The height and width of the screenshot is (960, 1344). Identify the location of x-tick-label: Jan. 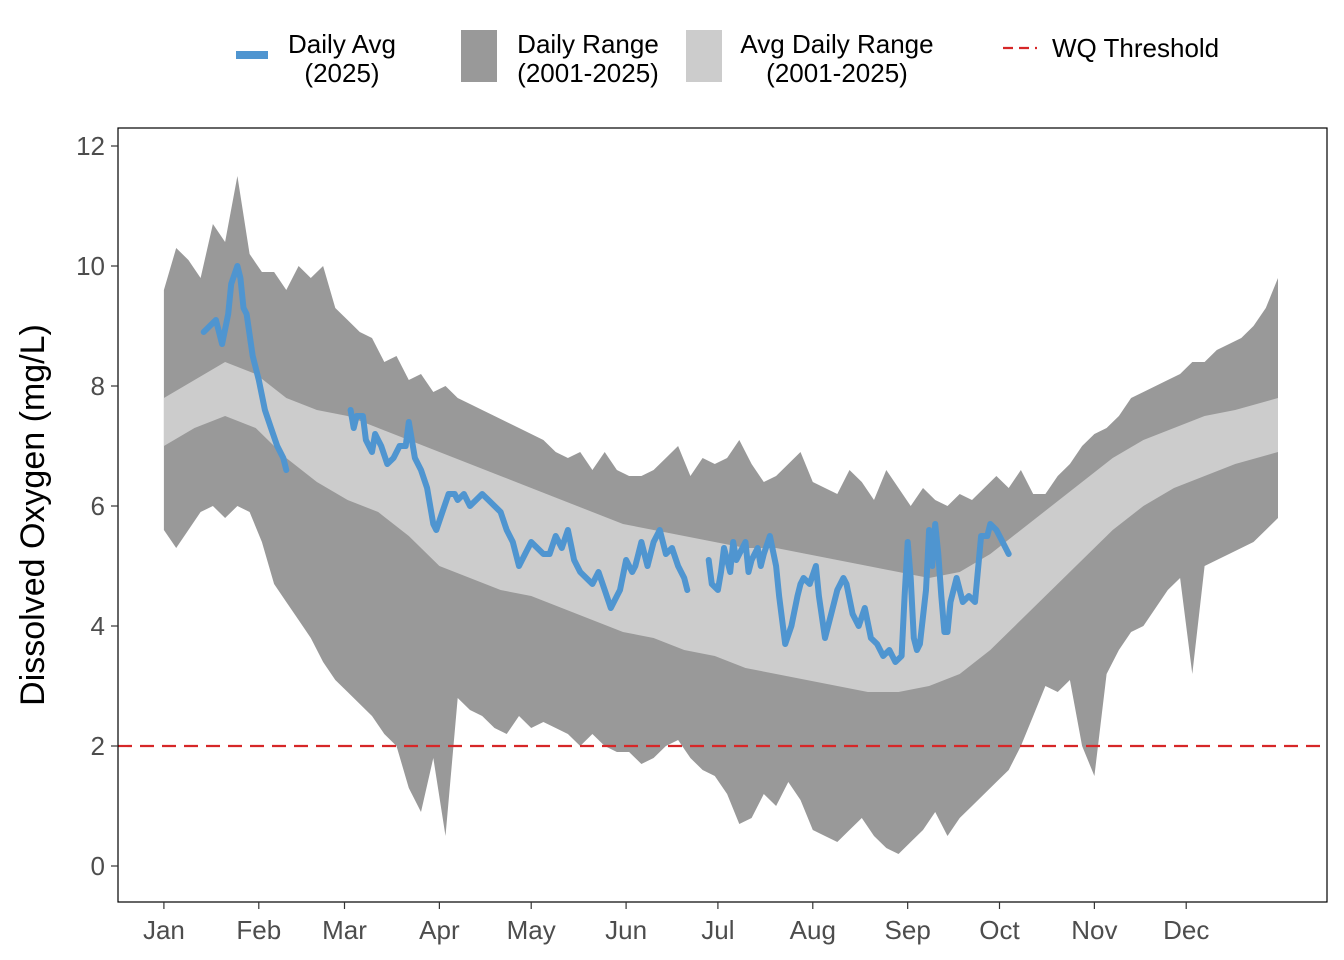
(164, 930).